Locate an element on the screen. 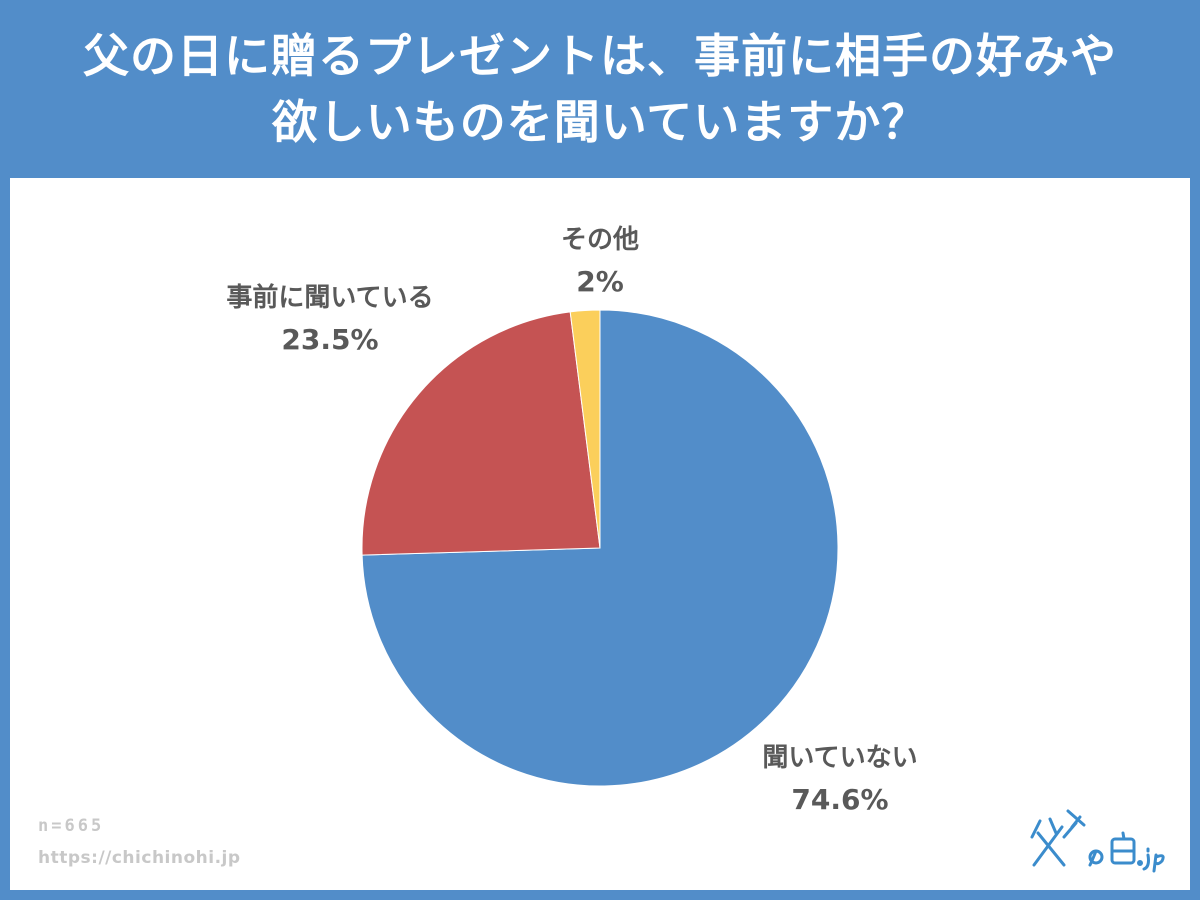 This screenshot has width=1200, height=900. slice-label-kiiteinai: 聞いていない is located at coordinates (840, 758).